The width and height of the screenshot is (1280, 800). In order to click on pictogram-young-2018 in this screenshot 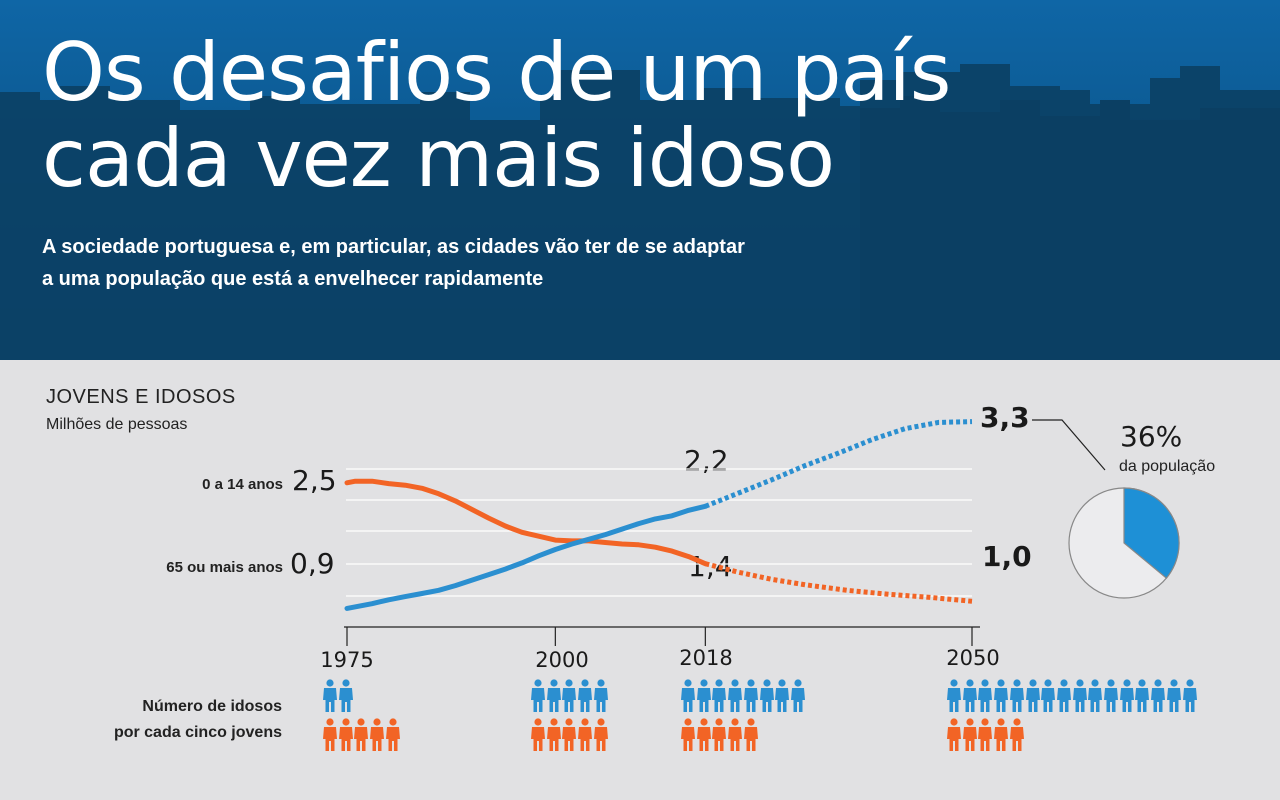, I will do `click(719, 734)`.